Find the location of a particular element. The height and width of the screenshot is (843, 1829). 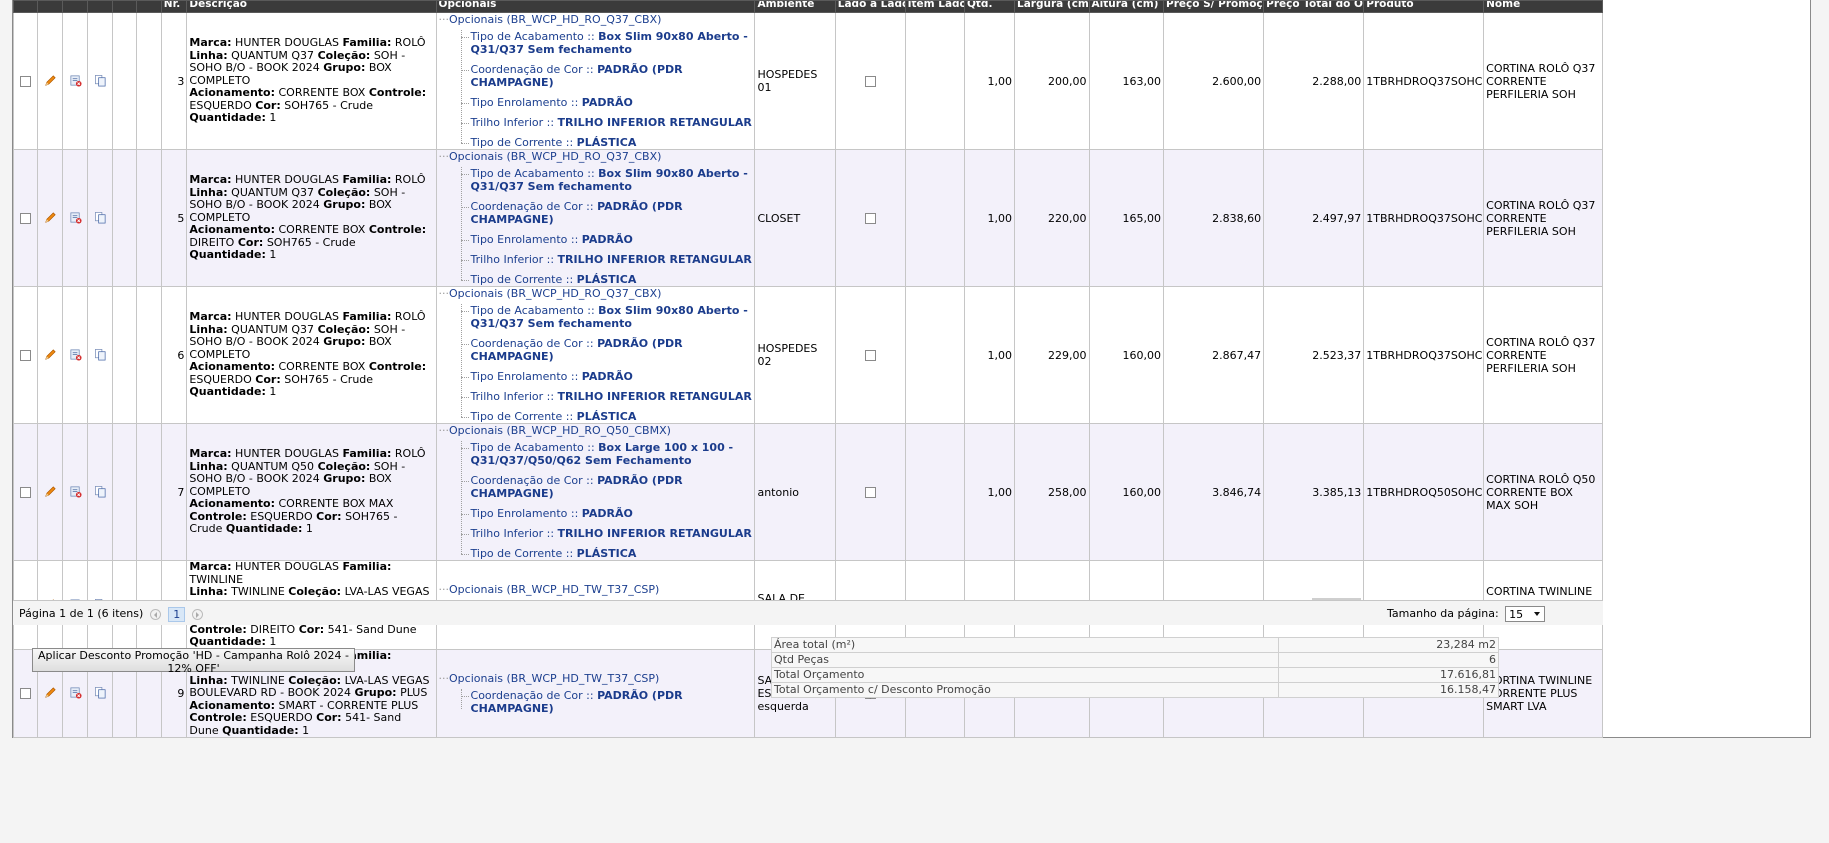

option-label: Coordenação de Cor :: is located at coordinates (534, 206).